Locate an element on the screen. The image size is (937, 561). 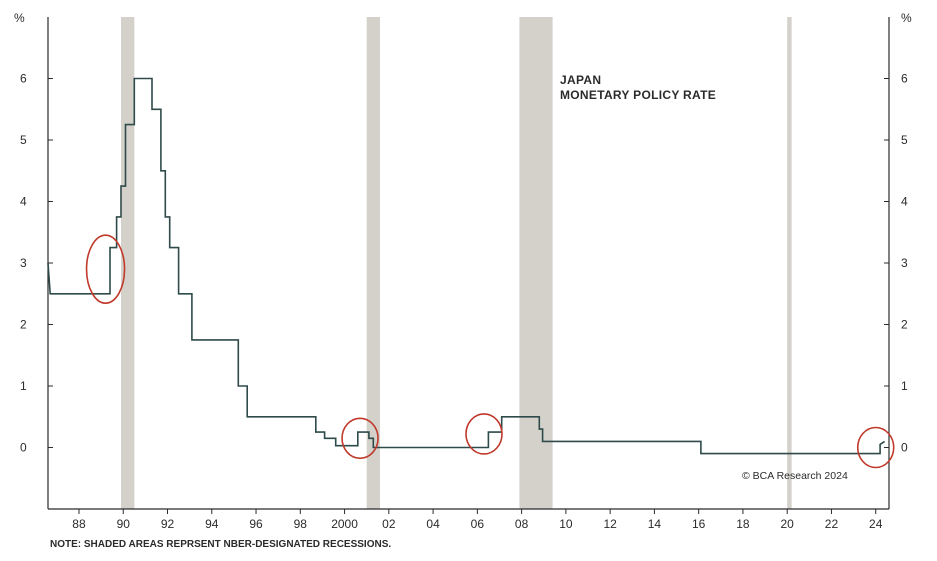
y-tick-label-right-5: 5 is located at coordinates (904, 140).